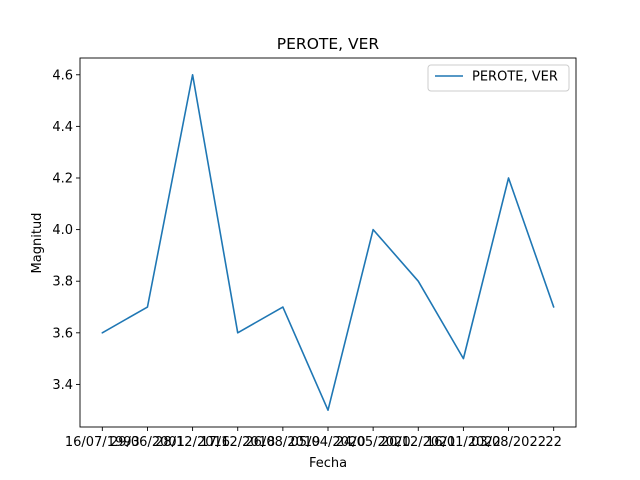  I want to click on x-tick-label: 16/01/2022, so click(463, 442).